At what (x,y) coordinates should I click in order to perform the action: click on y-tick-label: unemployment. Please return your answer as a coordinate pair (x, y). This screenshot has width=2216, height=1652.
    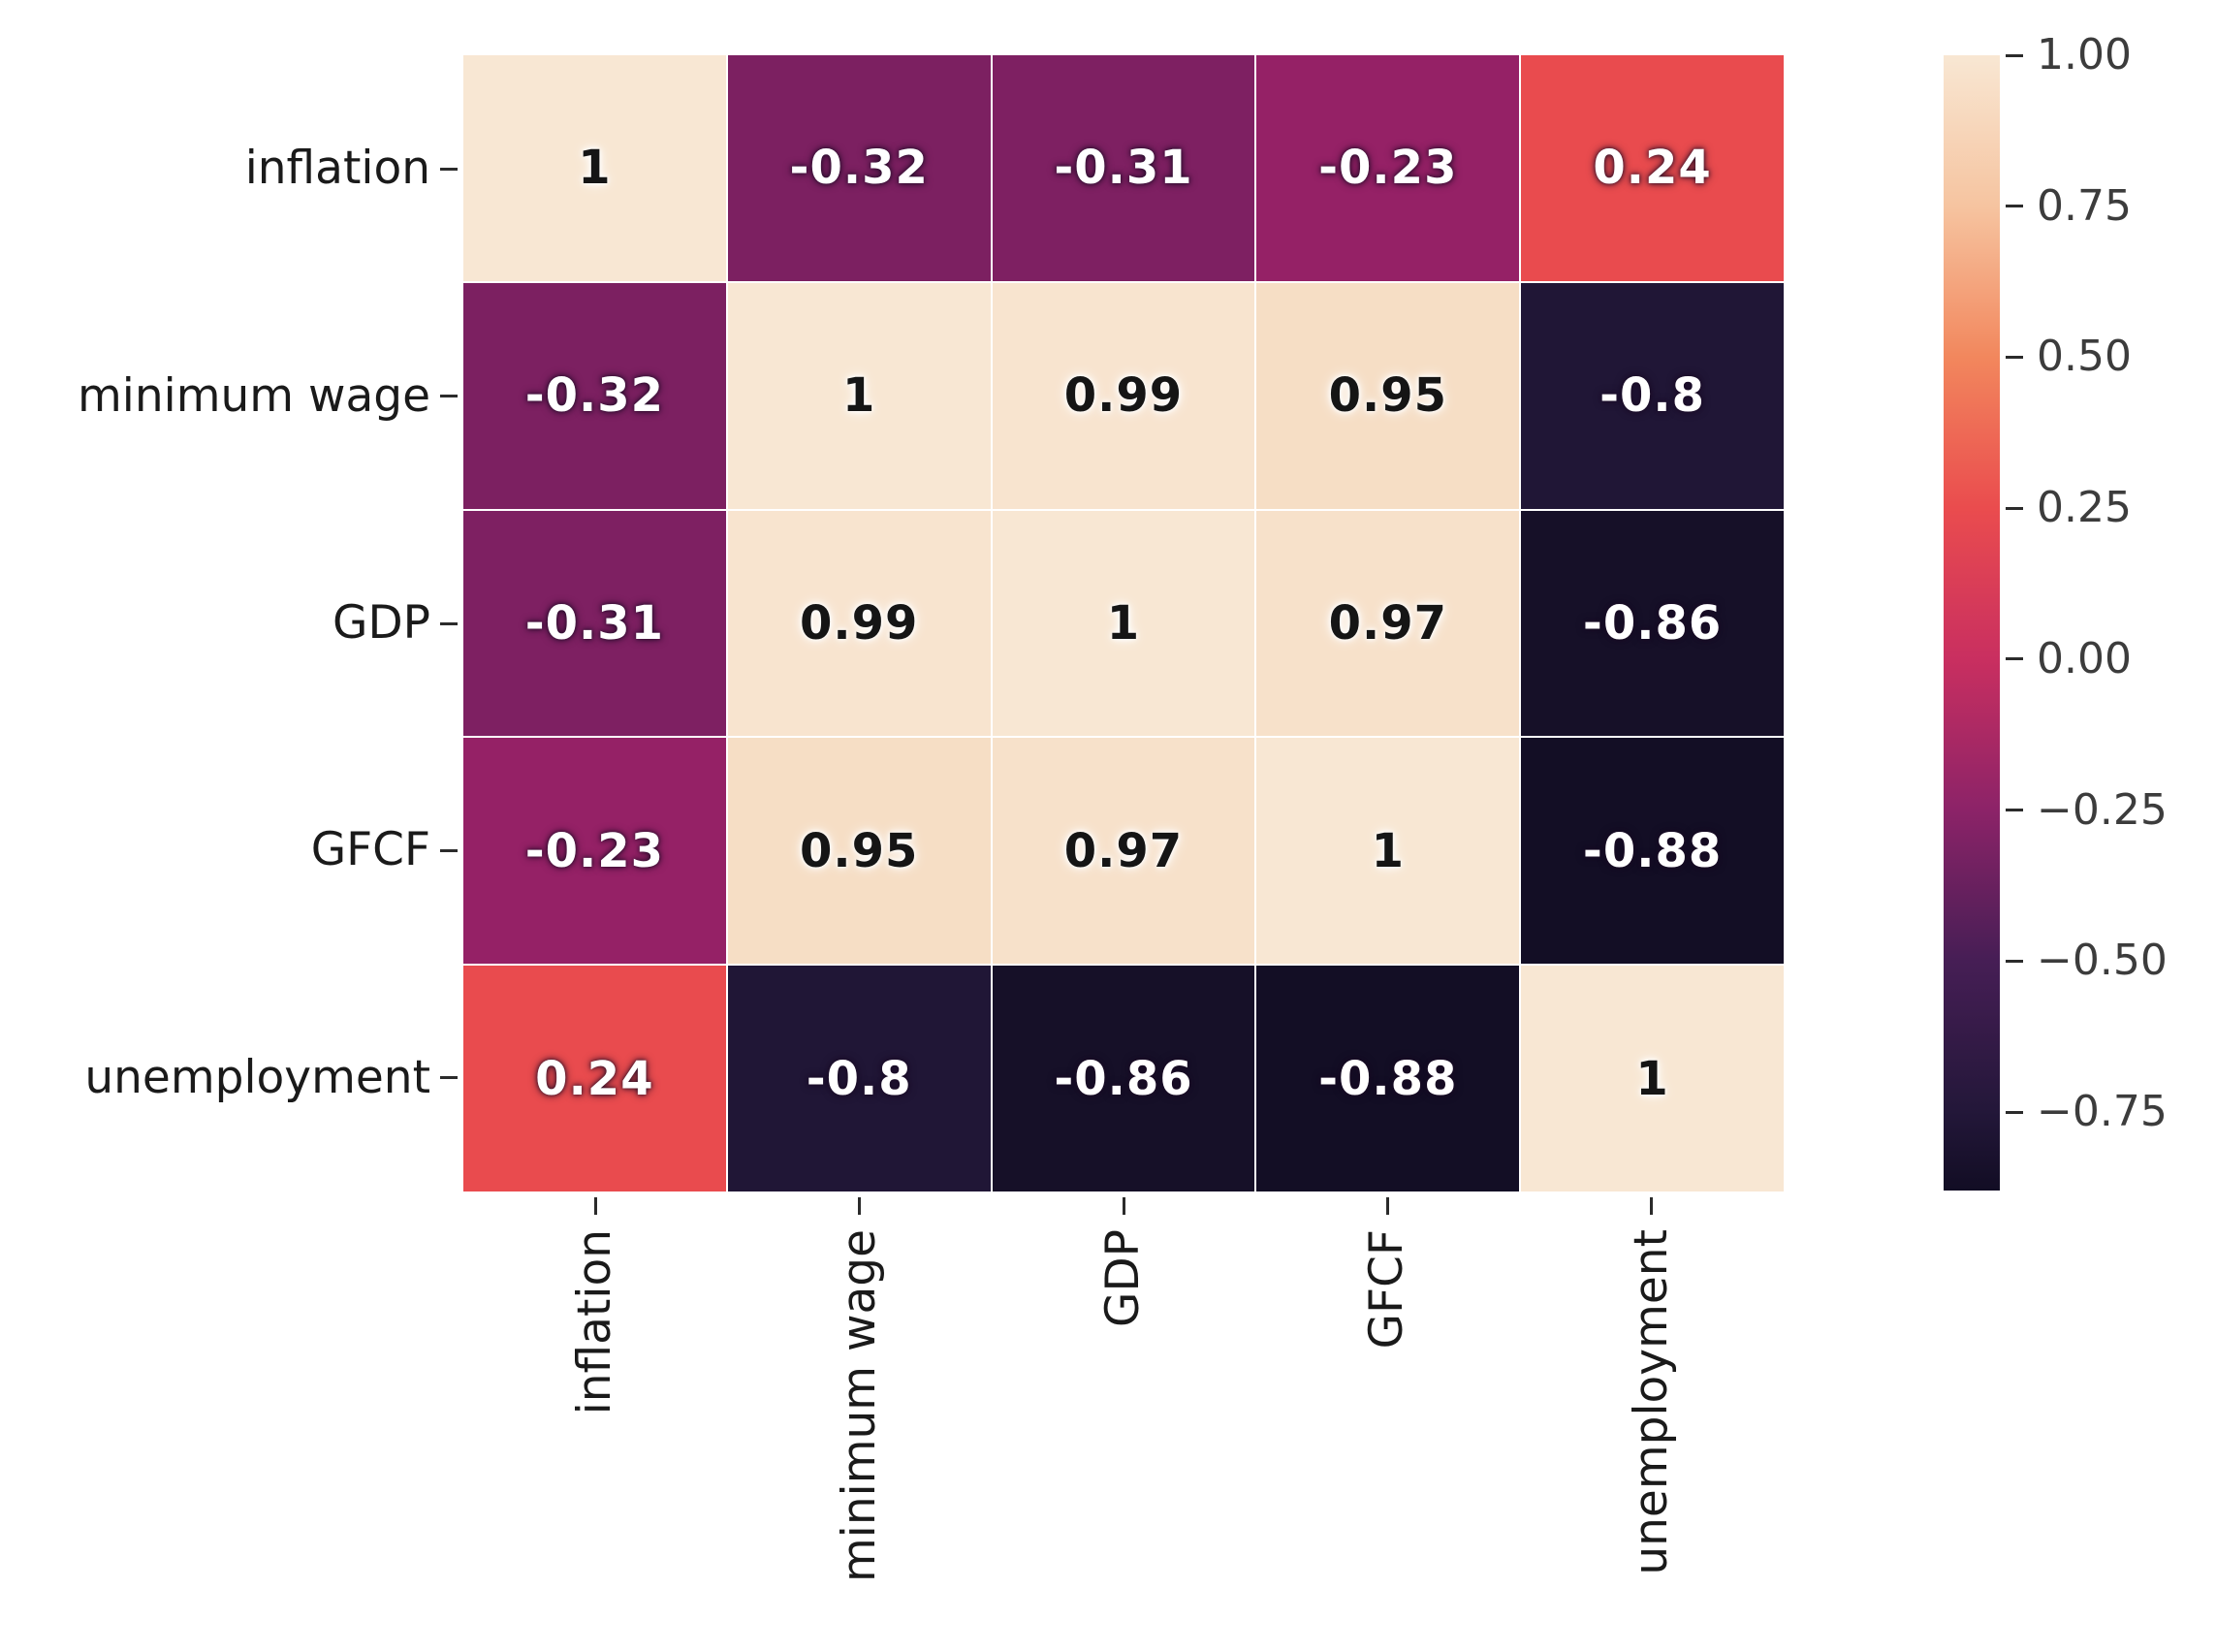
    Looking at the image, I should click on (257, 1077).